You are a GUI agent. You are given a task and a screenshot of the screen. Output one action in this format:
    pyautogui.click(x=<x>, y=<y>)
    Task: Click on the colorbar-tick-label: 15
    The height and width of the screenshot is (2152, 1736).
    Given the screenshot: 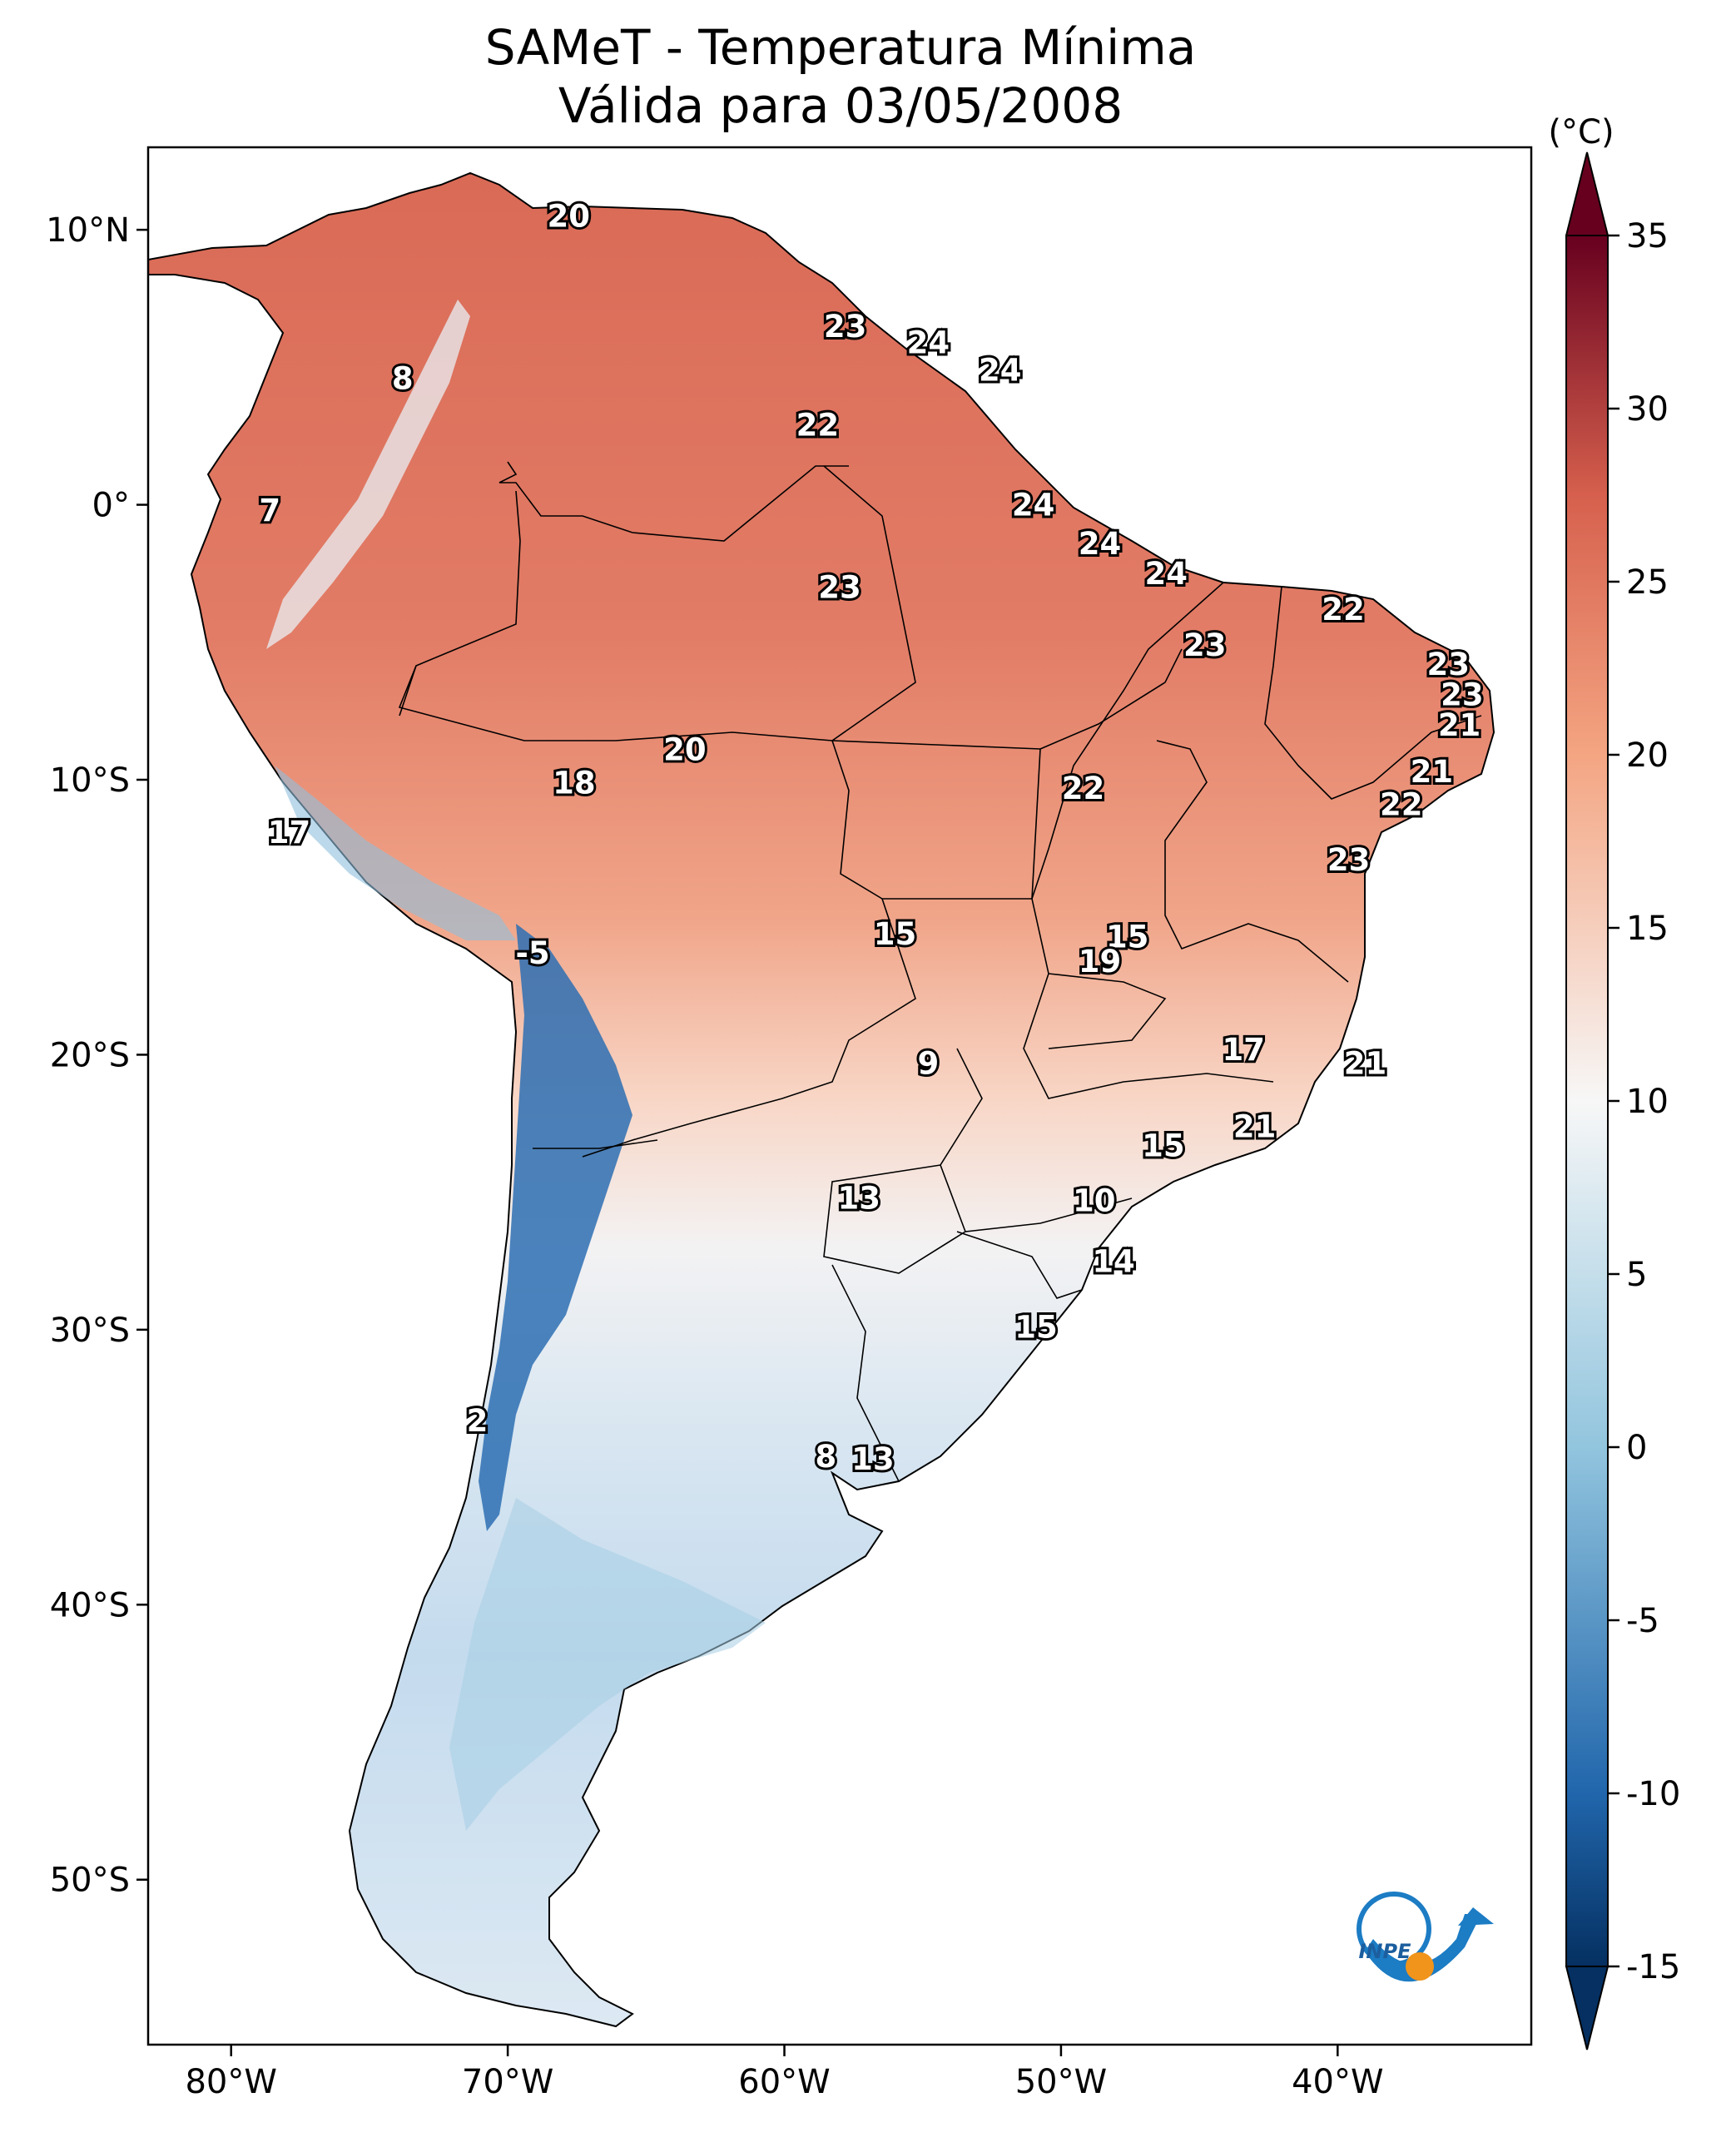 What is the action you would take?
    pyautogui.click(x=1647, y=929)
    